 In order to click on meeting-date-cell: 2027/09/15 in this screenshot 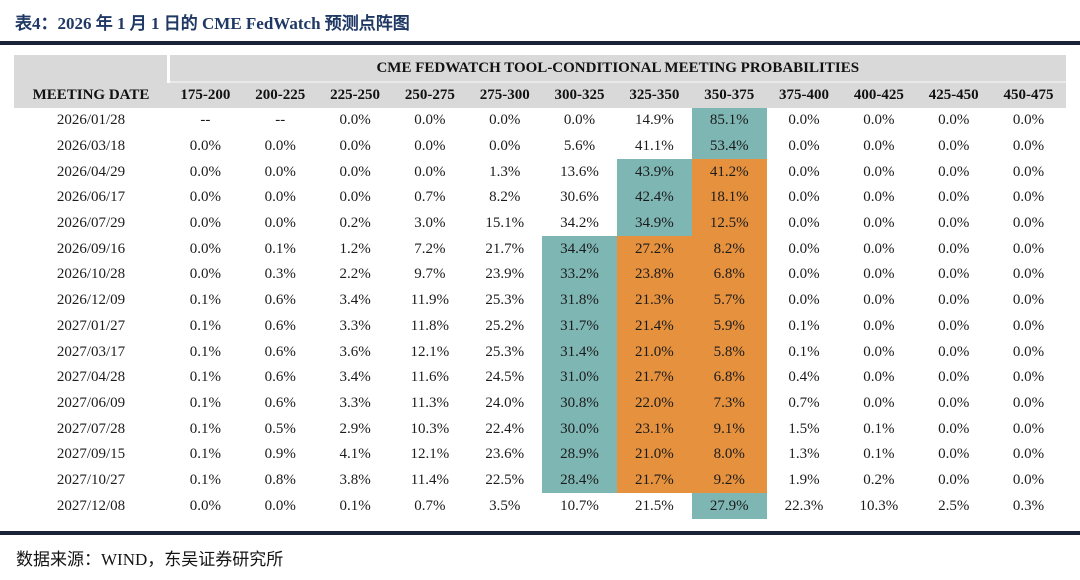, I will do `click(91, 454)`.